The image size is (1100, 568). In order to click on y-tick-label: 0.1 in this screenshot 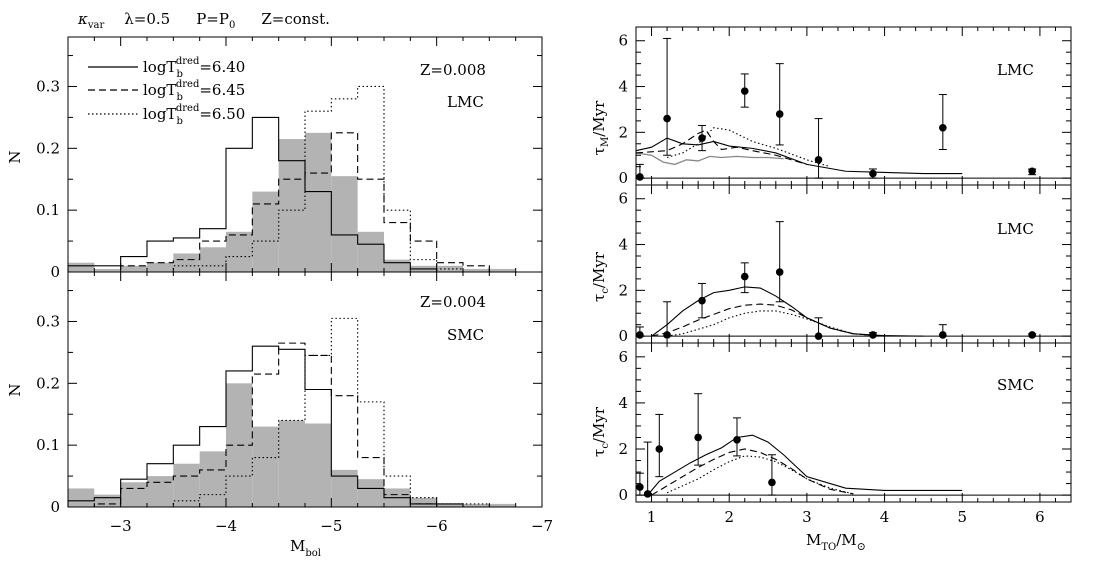, I will do `click(48, 210)`.